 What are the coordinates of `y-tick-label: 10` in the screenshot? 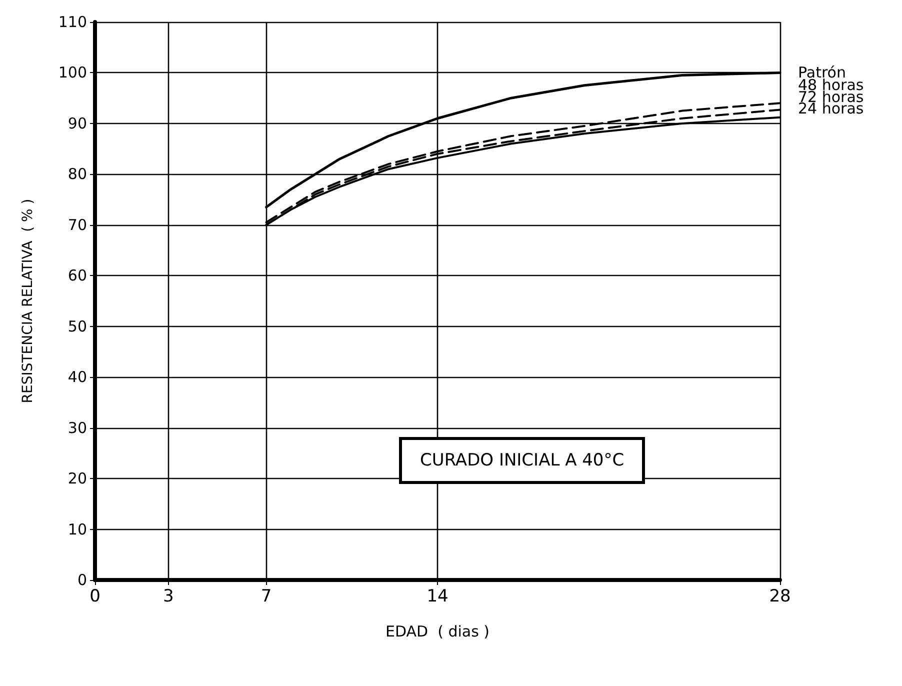 It's located at (77, 529).